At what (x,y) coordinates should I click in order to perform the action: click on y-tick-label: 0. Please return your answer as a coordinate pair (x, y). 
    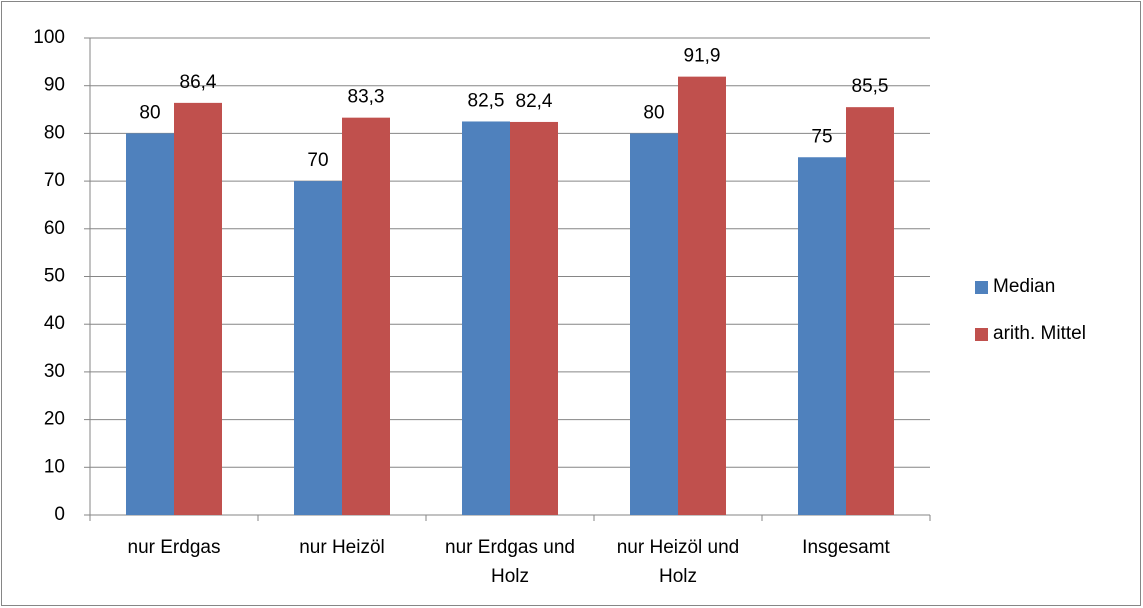
    Looking at the image, I should click on (59, 514).